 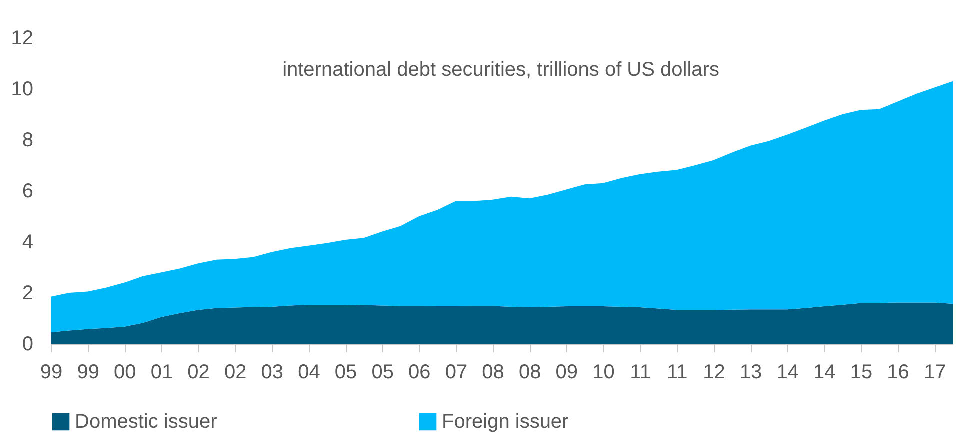 I want to click on y-tick-label: 12, so click(x=22, y=39).